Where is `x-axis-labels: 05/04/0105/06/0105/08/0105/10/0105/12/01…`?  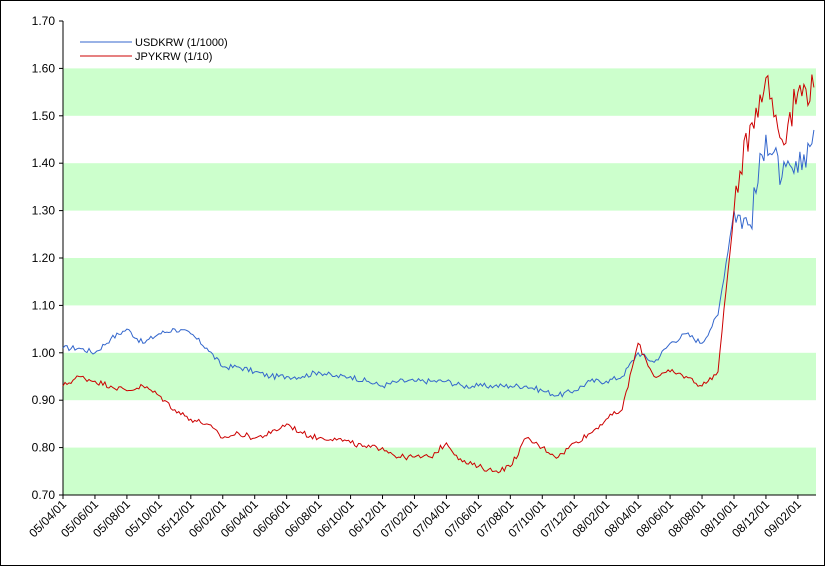
x-axis-labels: 05/04/0105/06/0105/08/0105/10/0105/12/01… is located at coordinates (415, 518).